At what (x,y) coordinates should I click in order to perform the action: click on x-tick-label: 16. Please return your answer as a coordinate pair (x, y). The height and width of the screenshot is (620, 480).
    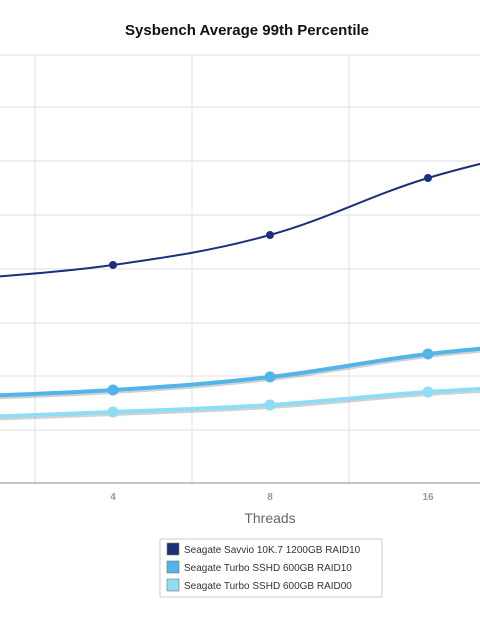
    Looking at the image, I should click on (428, 497).